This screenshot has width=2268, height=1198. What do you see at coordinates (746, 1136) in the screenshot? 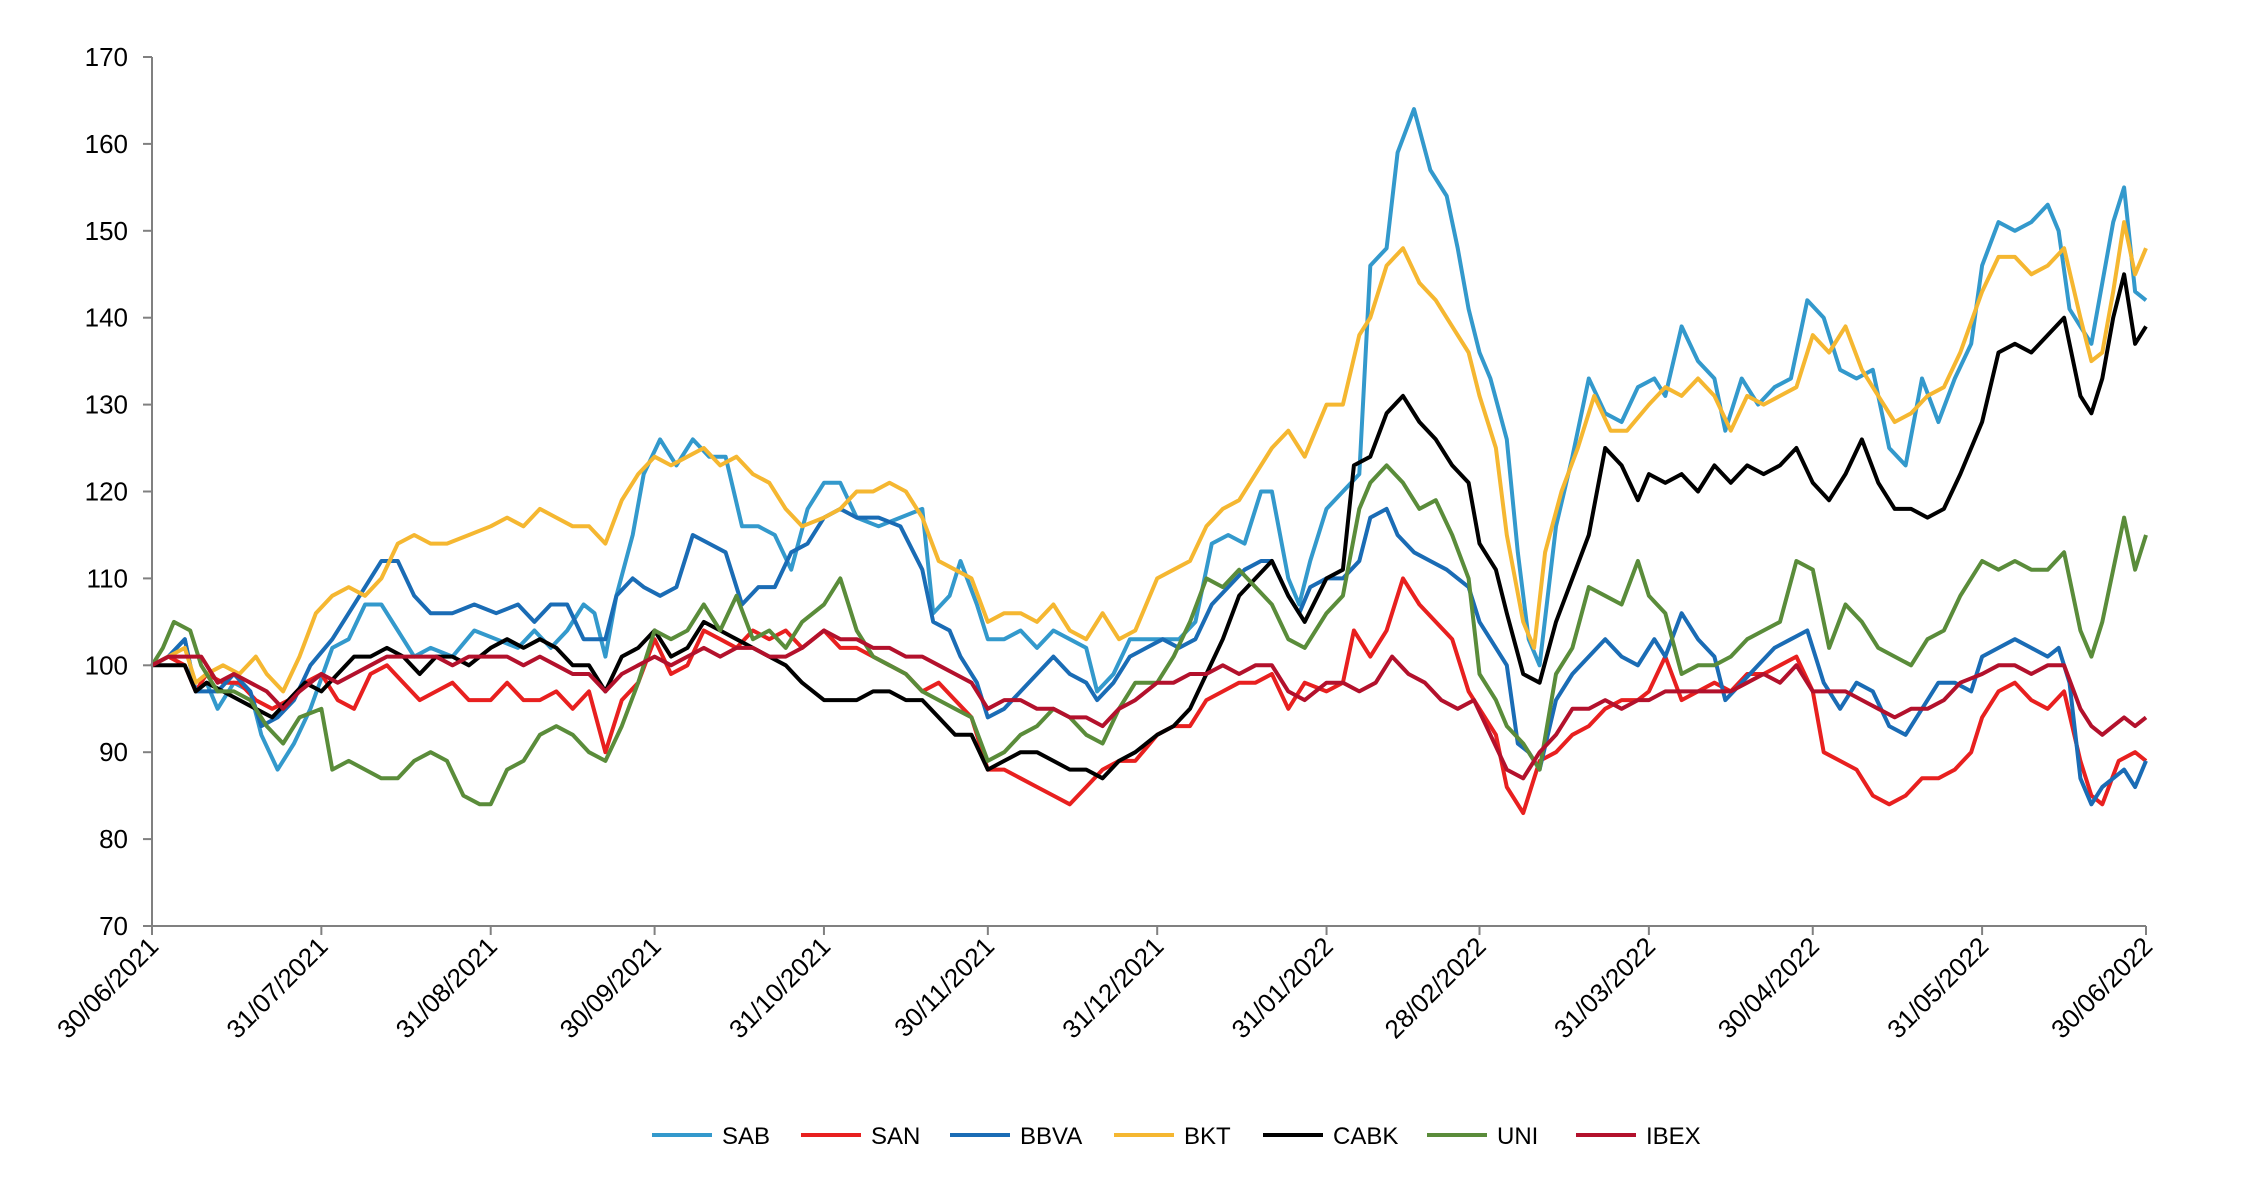
I see `legend-label: SAB` at bounding box center [746, 1136].